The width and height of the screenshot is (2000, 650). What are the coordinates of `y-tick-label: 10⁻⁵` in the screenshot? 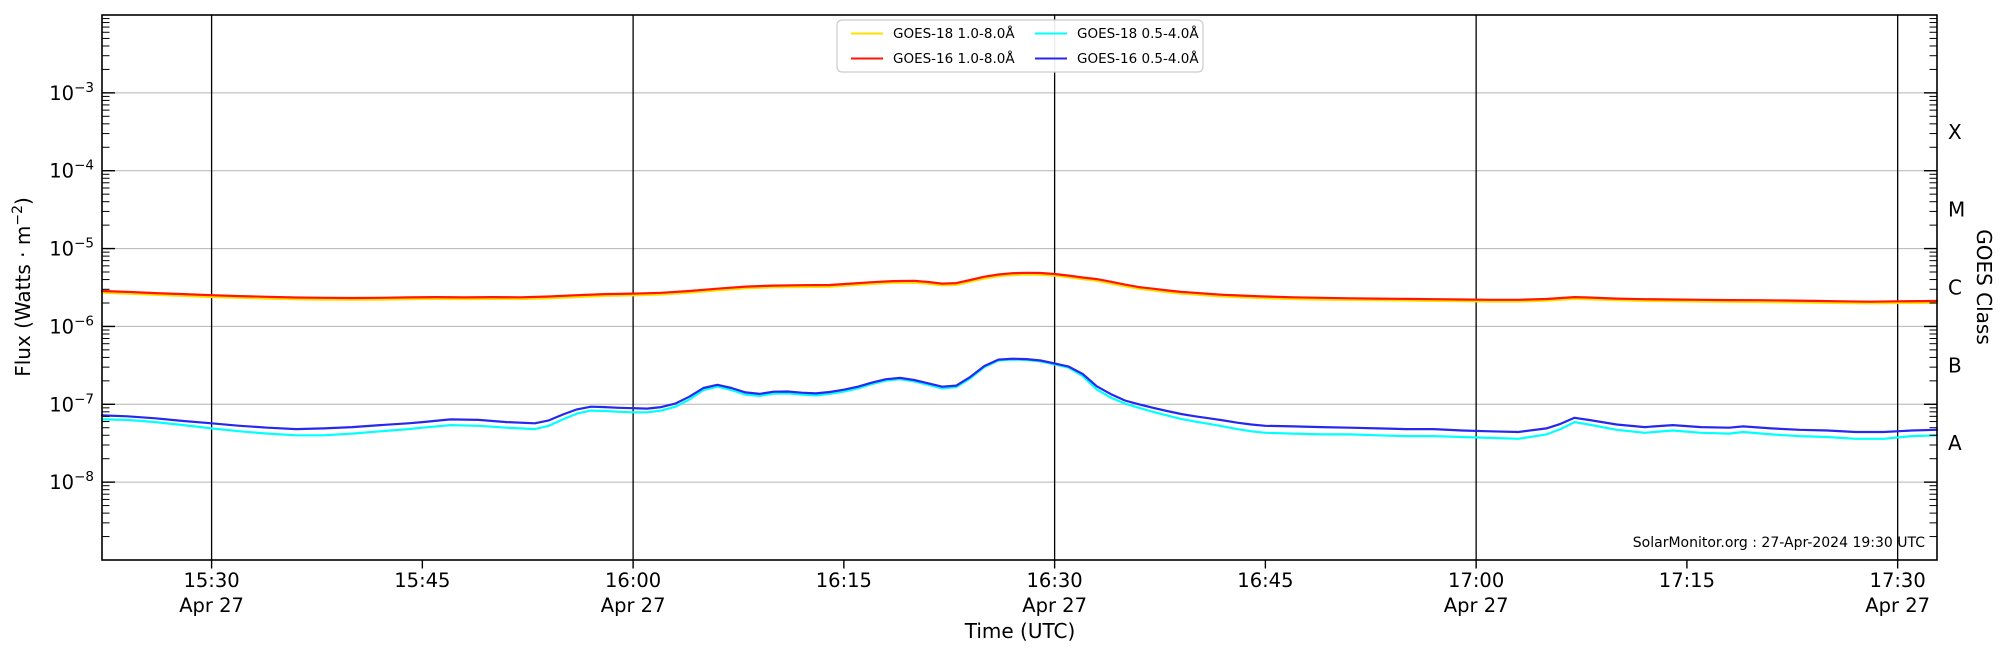 It's located at (71, 248).